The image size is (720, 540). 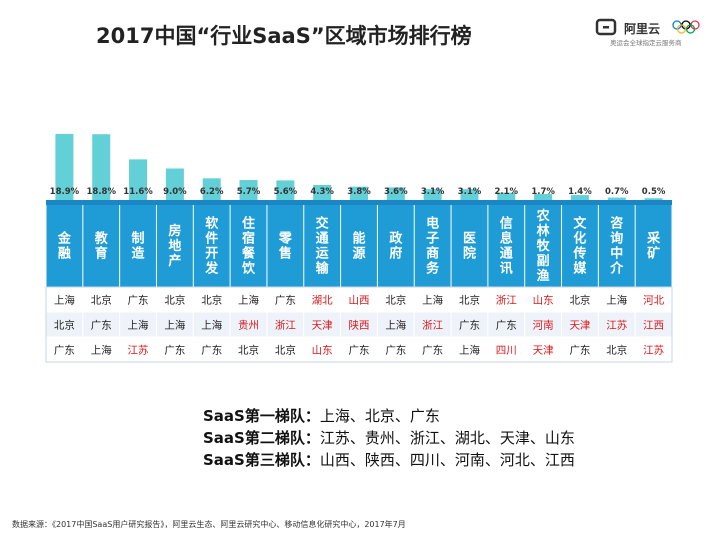 I want to click on value-label-10: 3.1%, so click(x=433, y=192).